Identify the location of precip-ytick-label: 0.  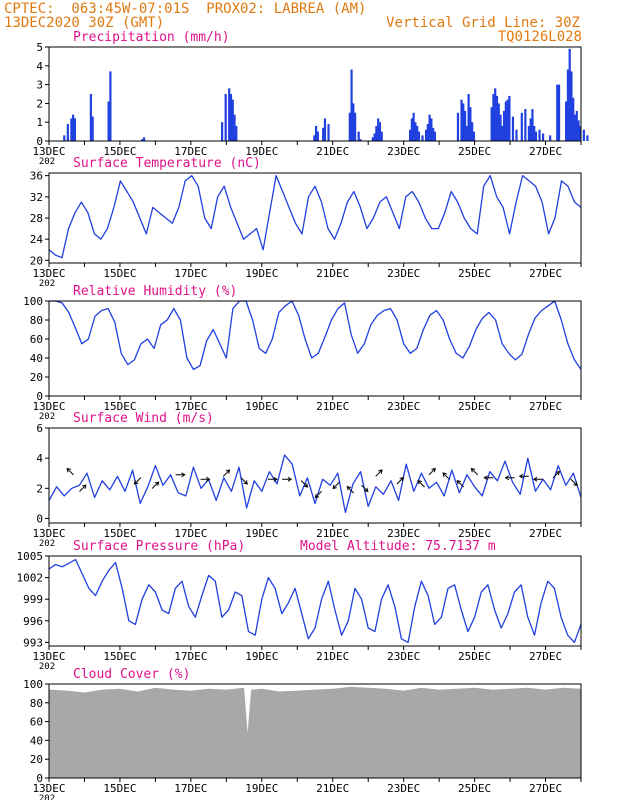
(39, 141).